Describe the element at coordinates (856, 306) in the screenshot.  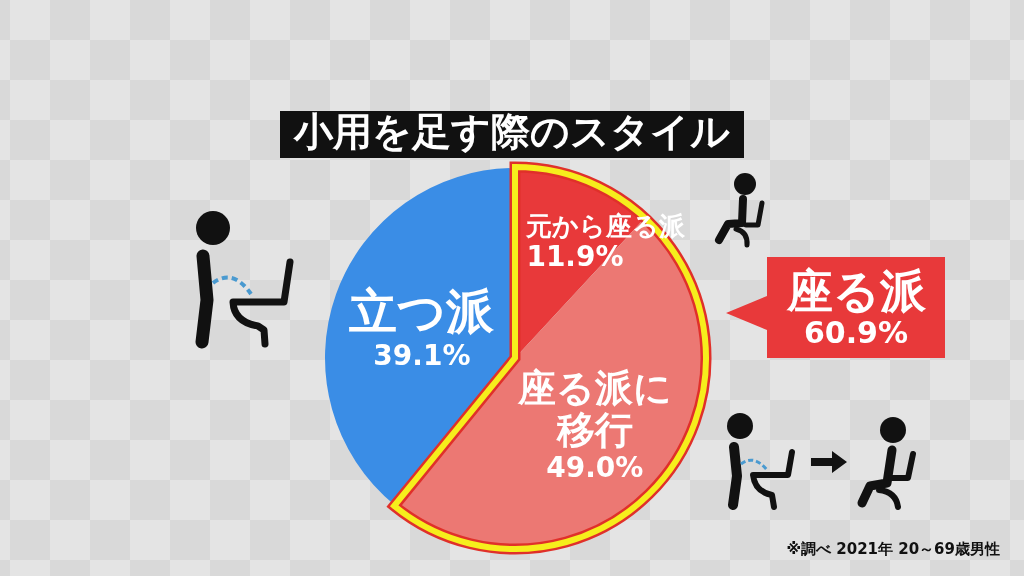
I see `text: 座る派 60.9%` at that location.